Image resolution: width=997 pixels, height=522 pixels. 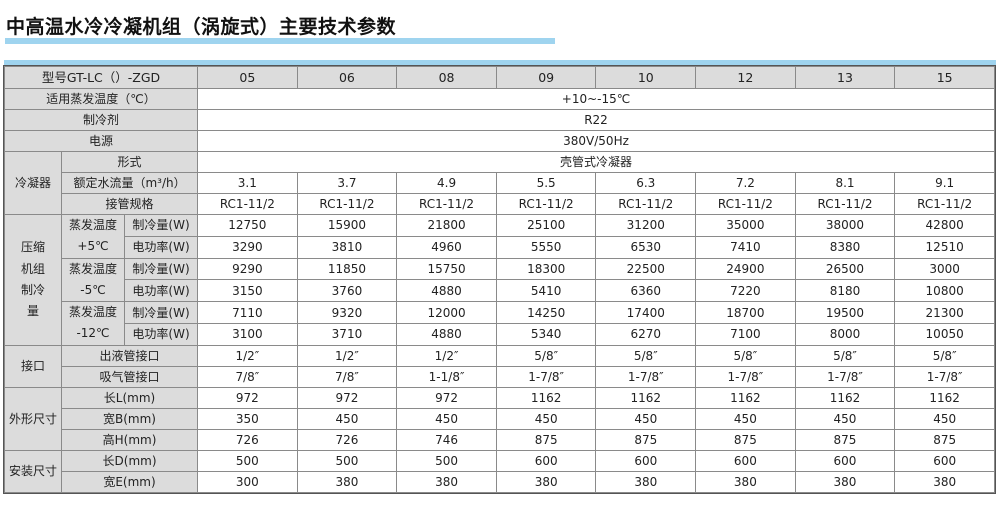 What do you see at coordinates (93, 333) in the screenshot?
I see `label-line: -12℃` at bounding box center [93, 333].